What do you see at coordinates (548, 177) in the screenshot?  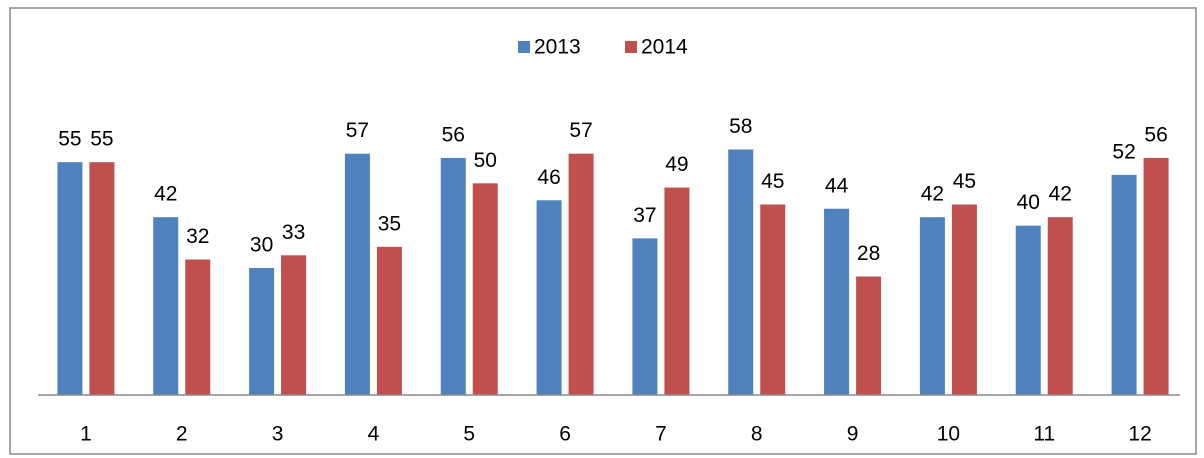 I see `value-label: 46` at bounding box center [548, 177].